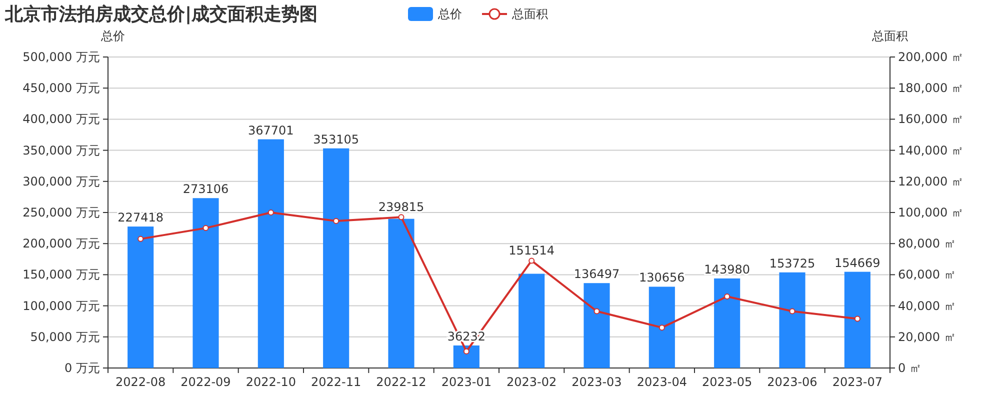  I want to click on x-tick-label: 2023-05, so click(727, 382).